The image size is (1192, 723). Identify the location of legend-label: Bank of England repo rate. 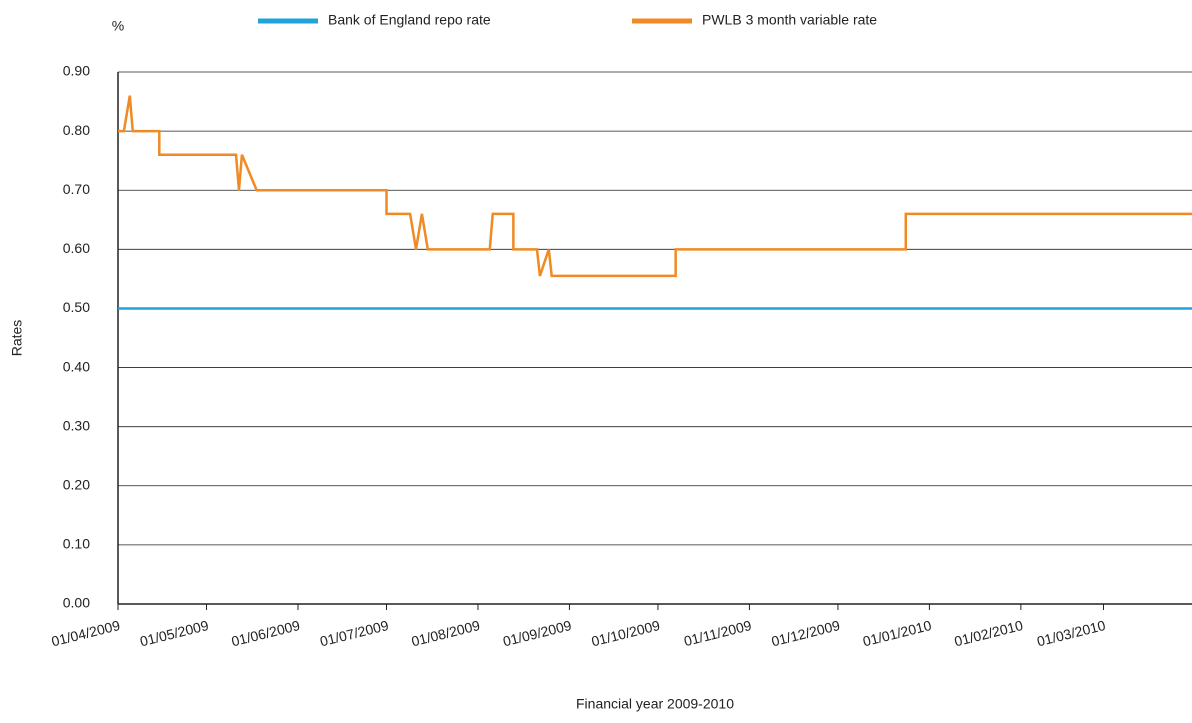
(409, 20).